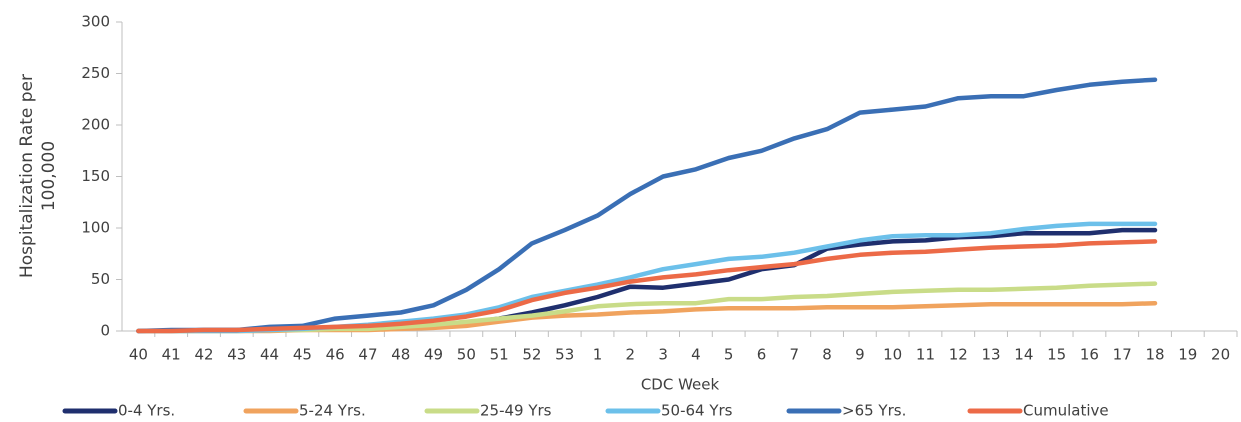 The image size is (1241, 422). I want to click on x-tick-label: 16, so click(1089, 355).